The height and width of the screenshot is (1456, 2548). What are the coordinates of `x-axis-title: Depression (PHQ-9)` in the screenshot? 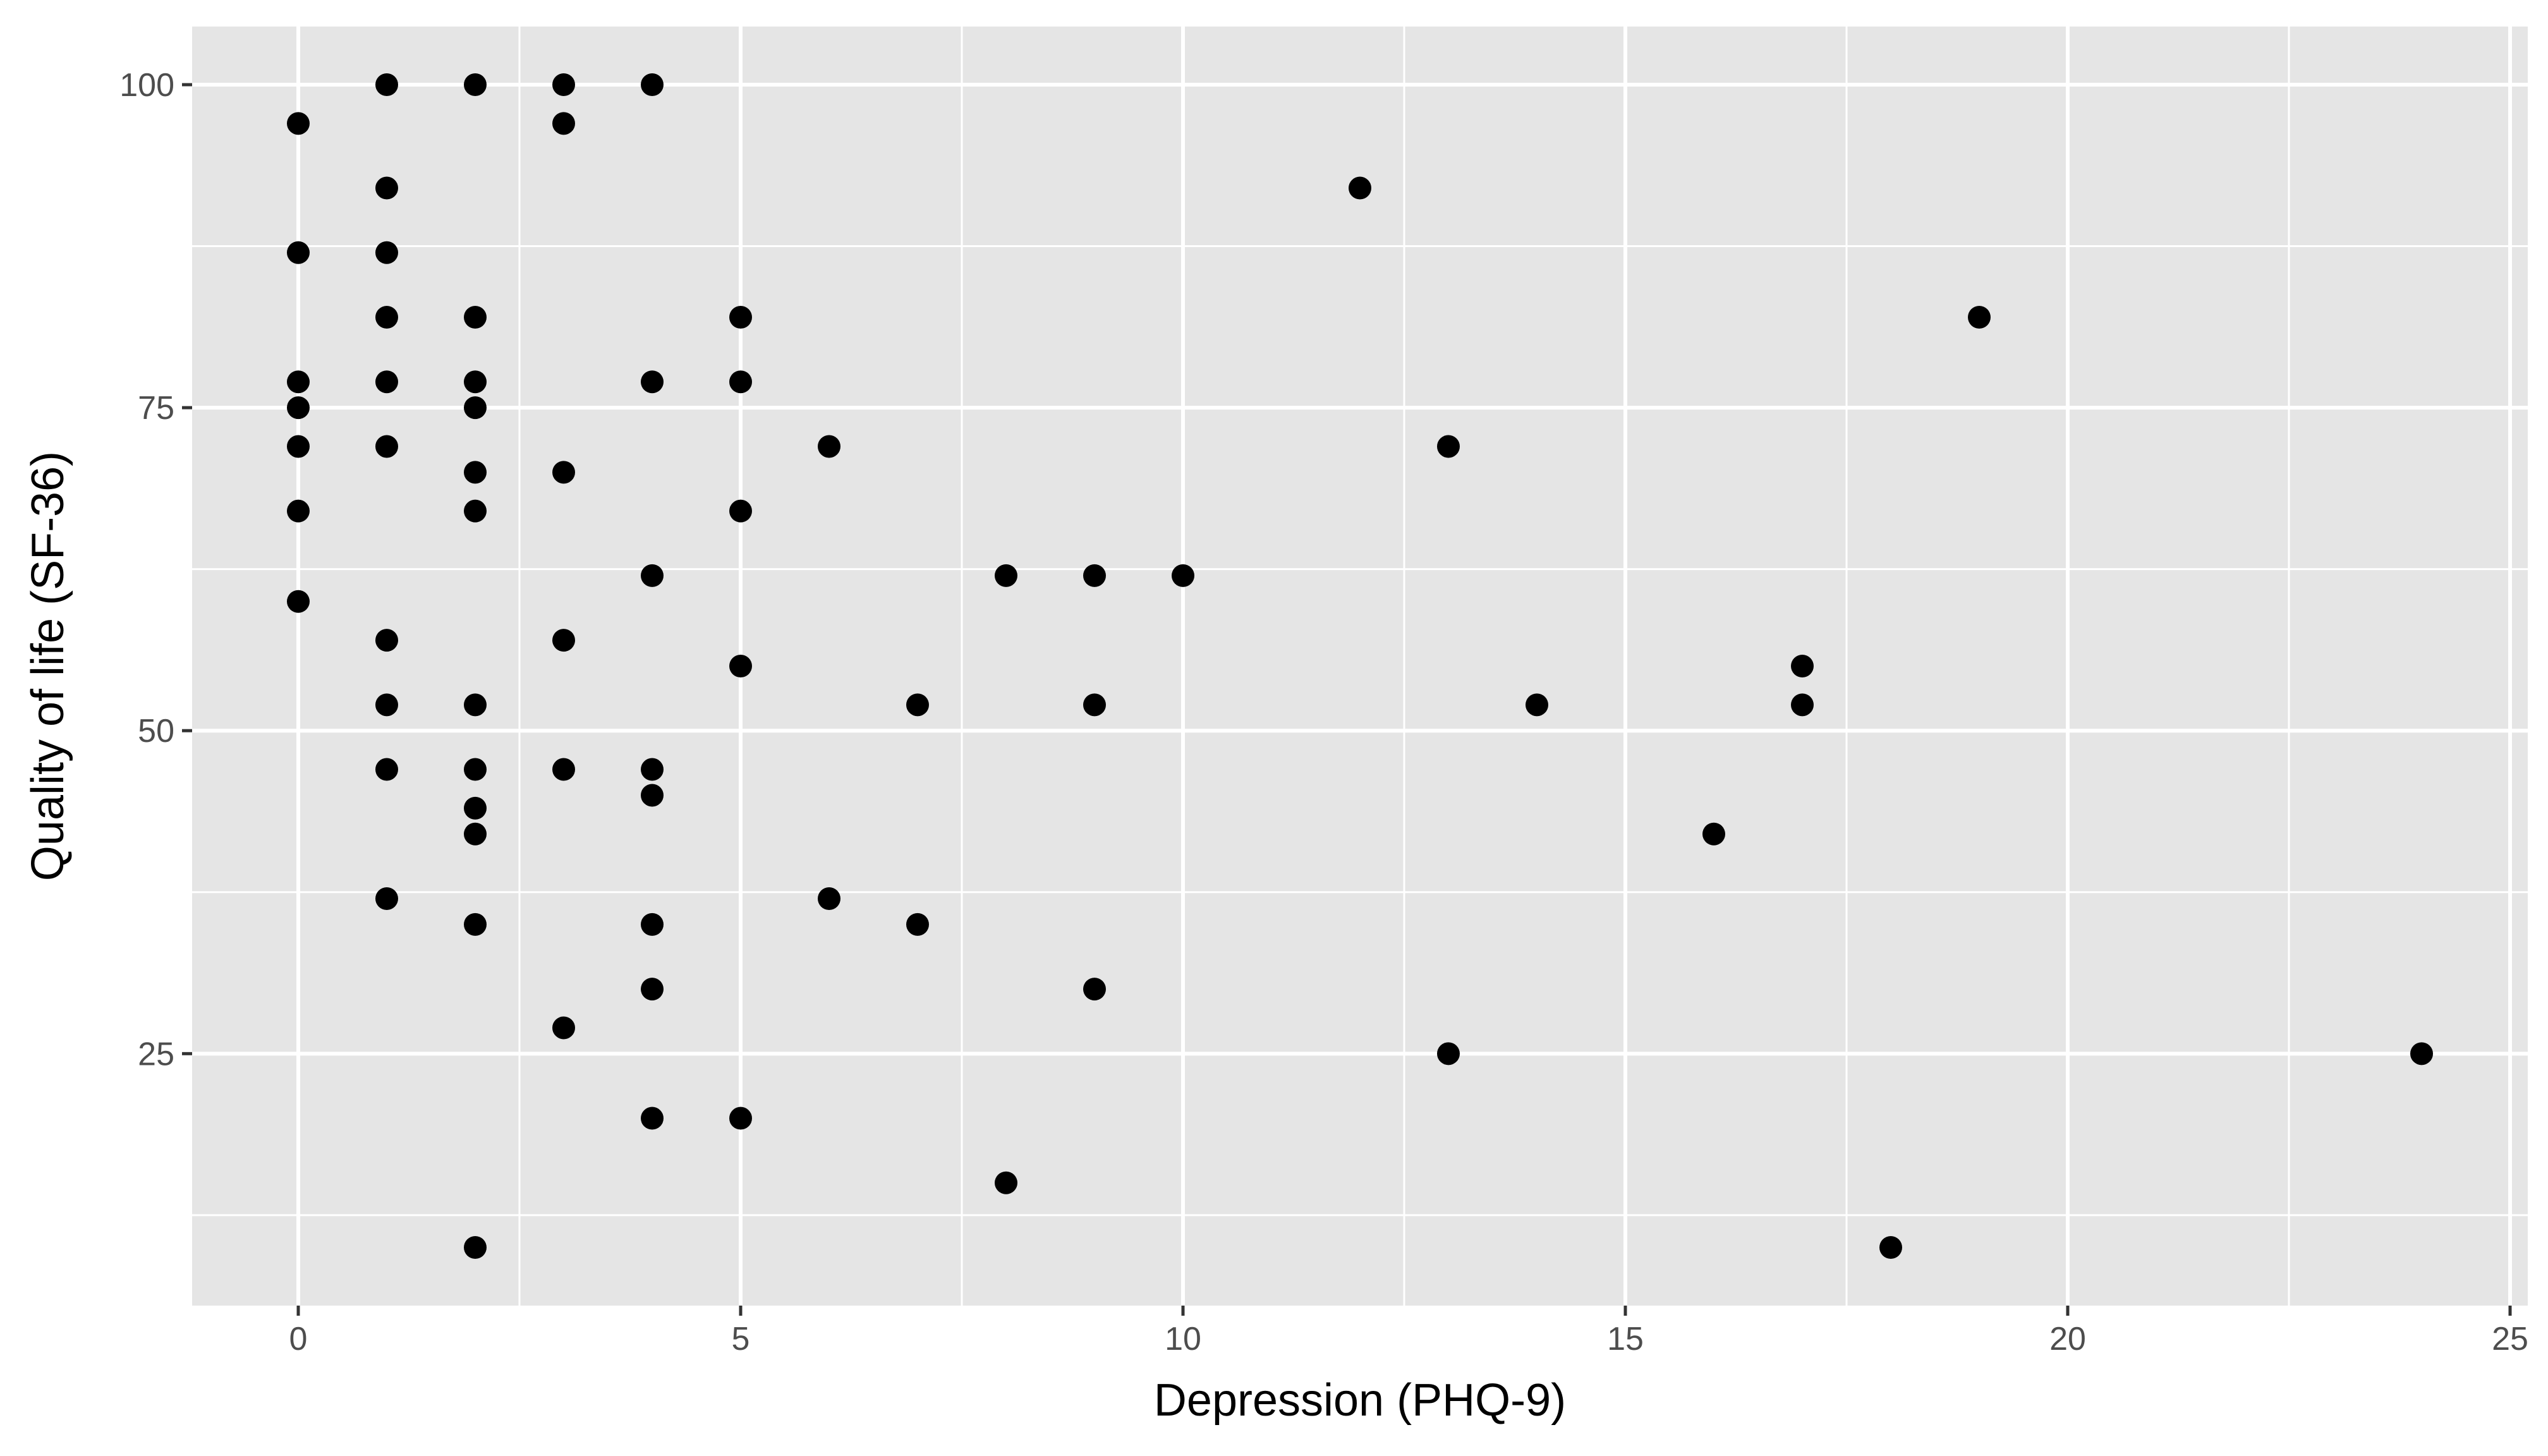 It's located at (1360, 1400).